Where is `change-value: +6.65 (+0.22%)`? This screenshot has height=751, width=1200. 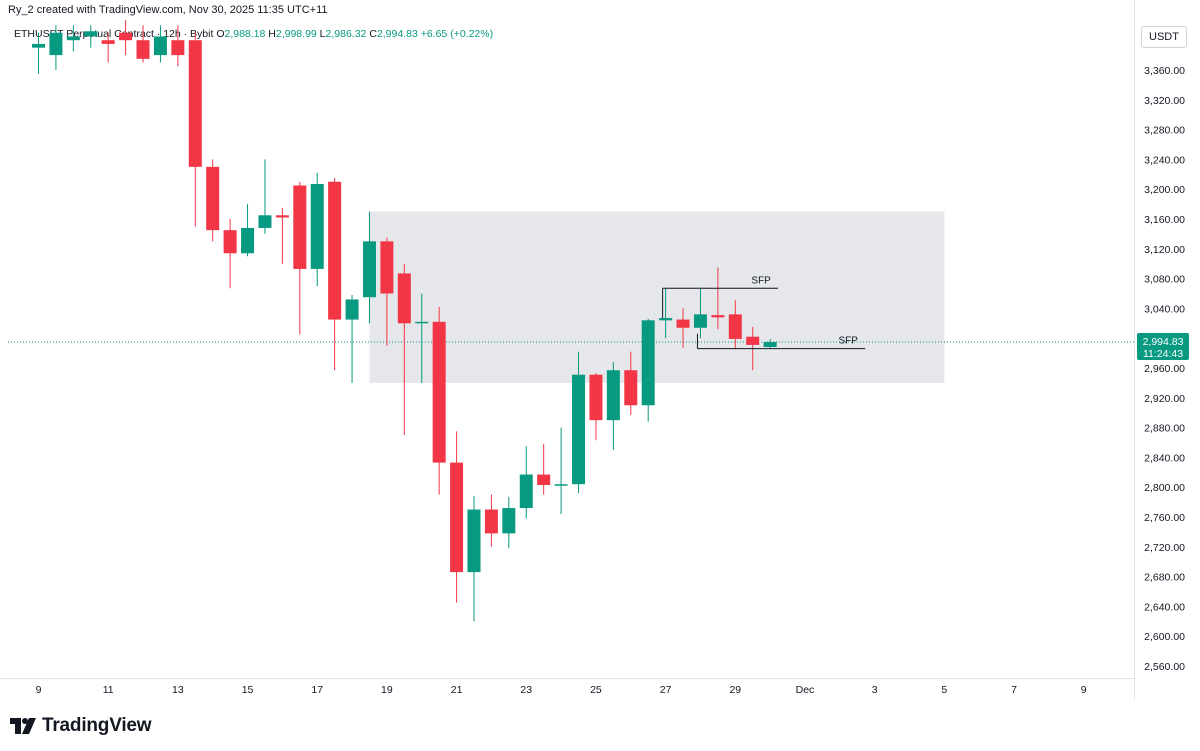 change-value: +6.65 (+0.22%) is located at coordinates (457, 34).